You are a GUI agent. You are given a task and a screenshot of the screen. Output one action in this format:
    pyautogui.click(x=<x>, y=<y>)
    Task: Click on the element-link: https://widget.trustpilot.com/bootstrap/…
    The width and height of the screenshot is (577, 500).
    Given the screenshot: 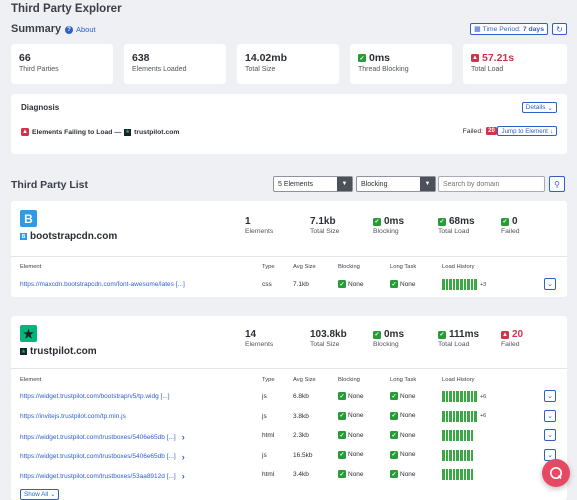 What is the action you would take?
    pyautogui.click(x=95, y=396)
    